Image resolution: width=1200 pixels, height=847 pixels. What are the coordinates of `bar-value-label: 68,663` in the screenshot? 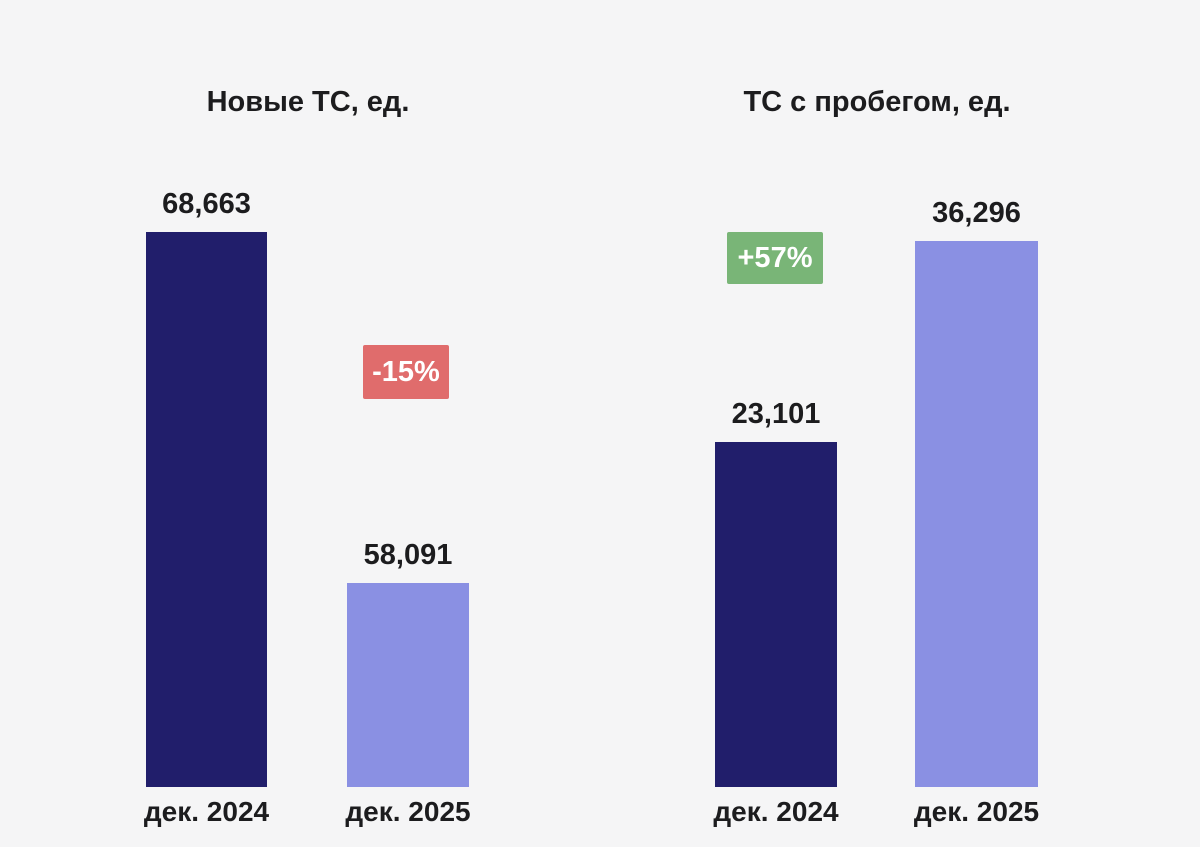 It's located at (206, 204).